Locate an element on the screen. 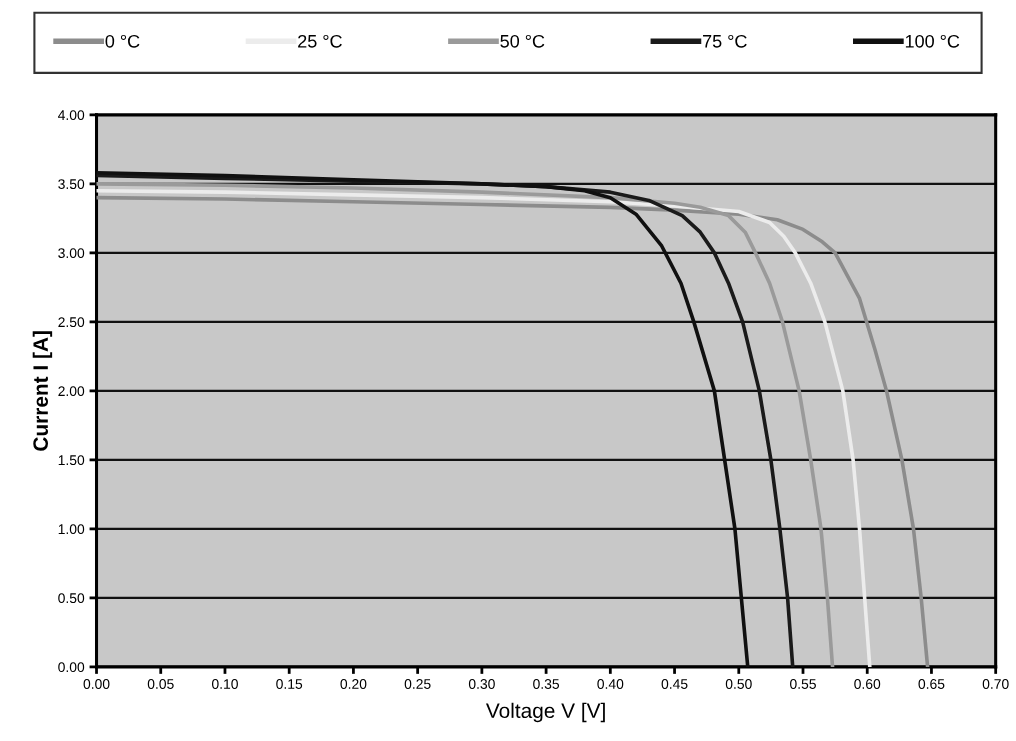  x-tick-label: 0.25 is located at coordinates (417, 684).